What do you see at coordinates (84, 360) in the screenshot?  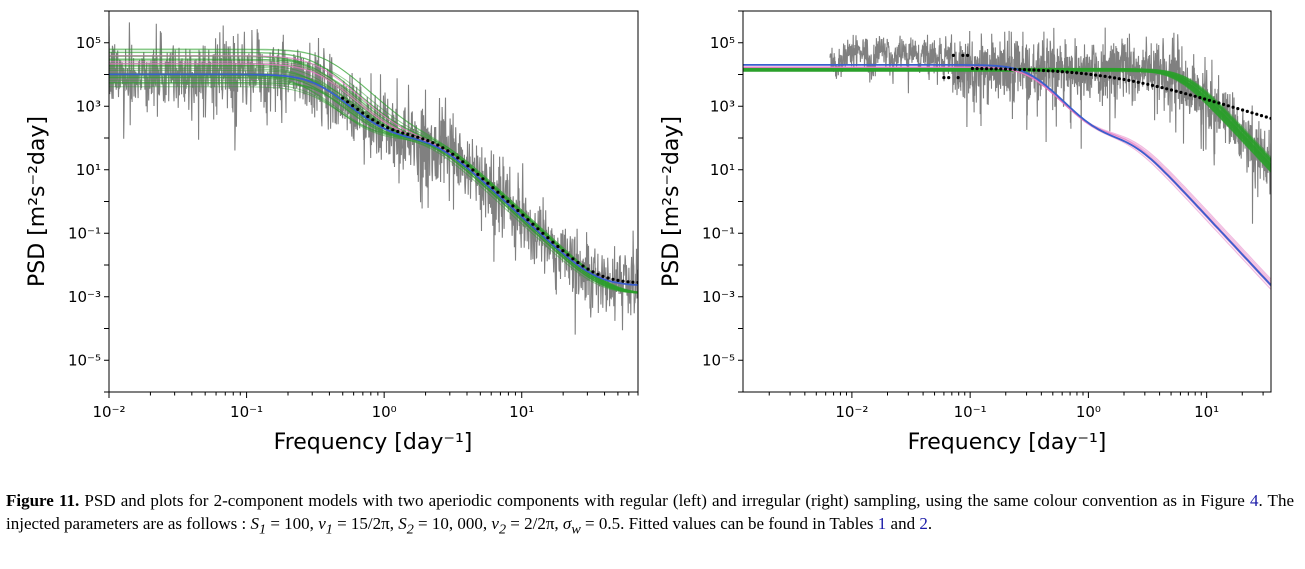 I see `y-tick-label: 10⁻⁵` at bounding box center [84, 360].